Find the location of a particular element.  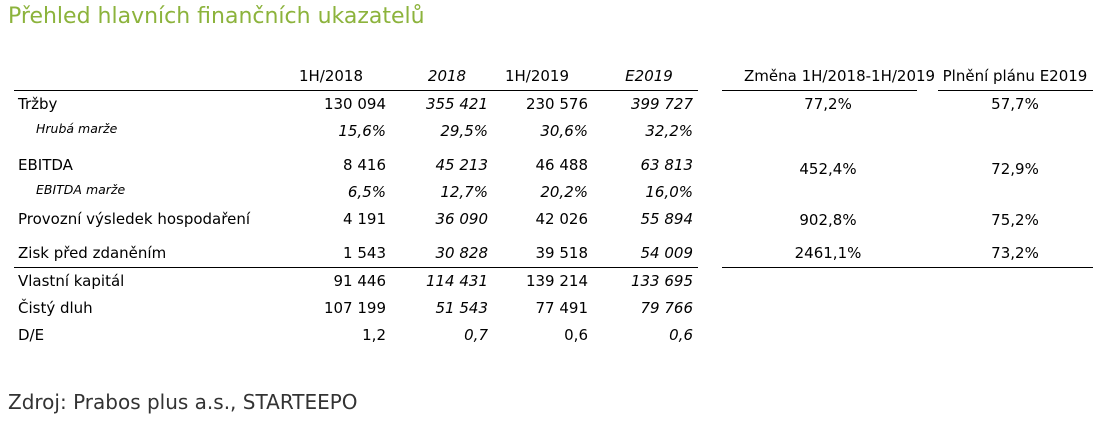

table-cell: 399 727 is located at coordinates (661, 104).